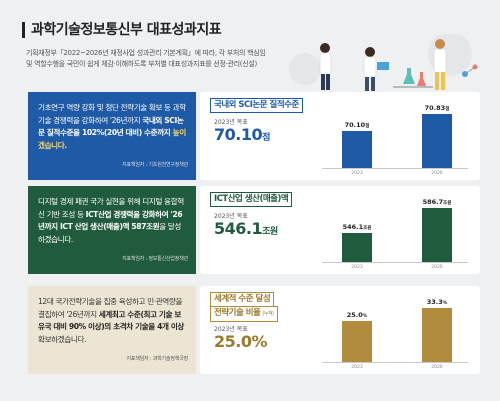 Image resolution: width=500 pixels, height=401 pixels. What do you see at coordinates (110, 308) in the screenshot?
I see `desc-text: 12대 국가전략기술을 집중 육성하고 민·관역량을 결집하여 '26년까지` at bounding box center [110, 308].